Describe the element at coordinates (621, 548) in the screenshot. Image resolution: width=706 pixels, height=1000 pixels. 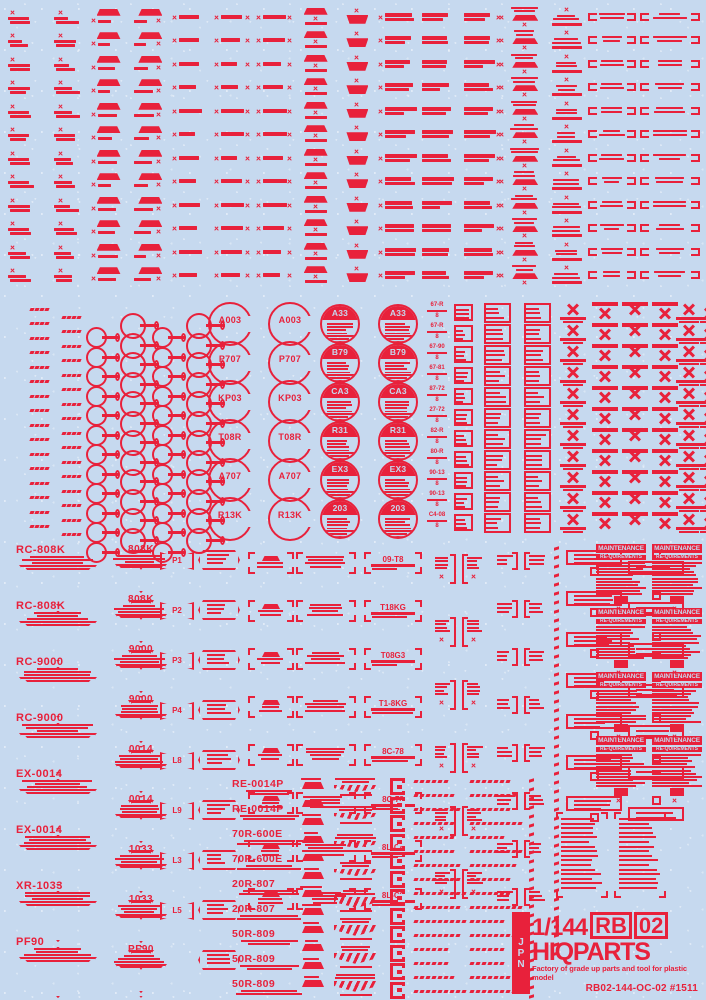
I see `block-heading-text: MAINTENANCE` at that location.